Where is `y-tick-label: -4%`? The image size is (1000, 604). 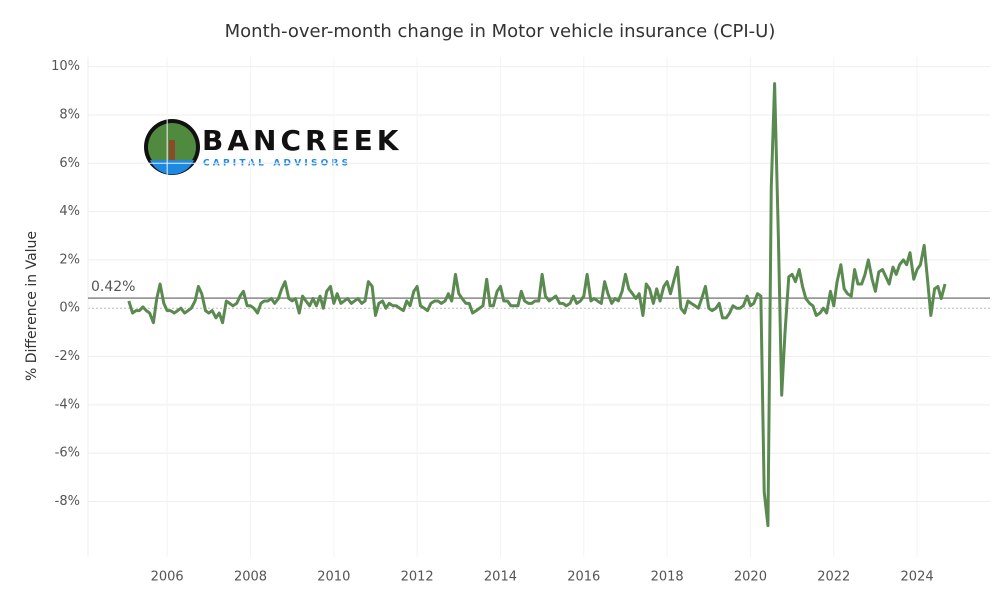 y-tick-label: -4% is located at coordinates (67, 404).